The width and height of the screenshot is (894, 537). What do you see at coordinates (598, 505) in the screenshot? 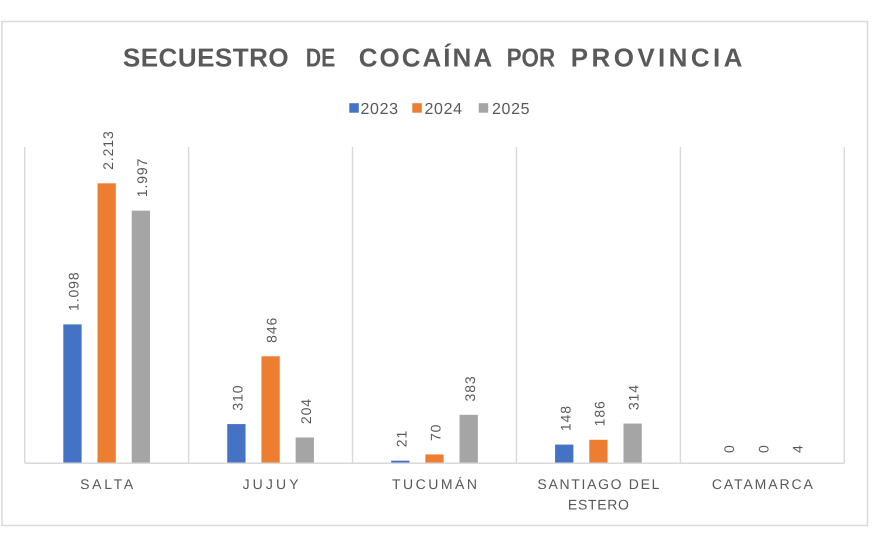
I see `svg-text: ESTERO` at bounding box center [598, 505].